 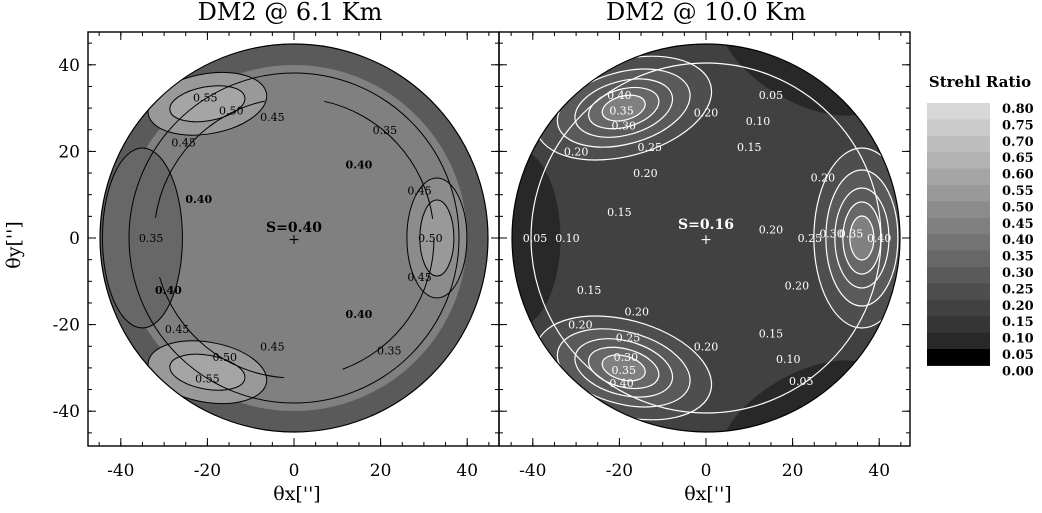 I want to click on colorbar-tick-label: 0.80, so click(x=1018, y=109).